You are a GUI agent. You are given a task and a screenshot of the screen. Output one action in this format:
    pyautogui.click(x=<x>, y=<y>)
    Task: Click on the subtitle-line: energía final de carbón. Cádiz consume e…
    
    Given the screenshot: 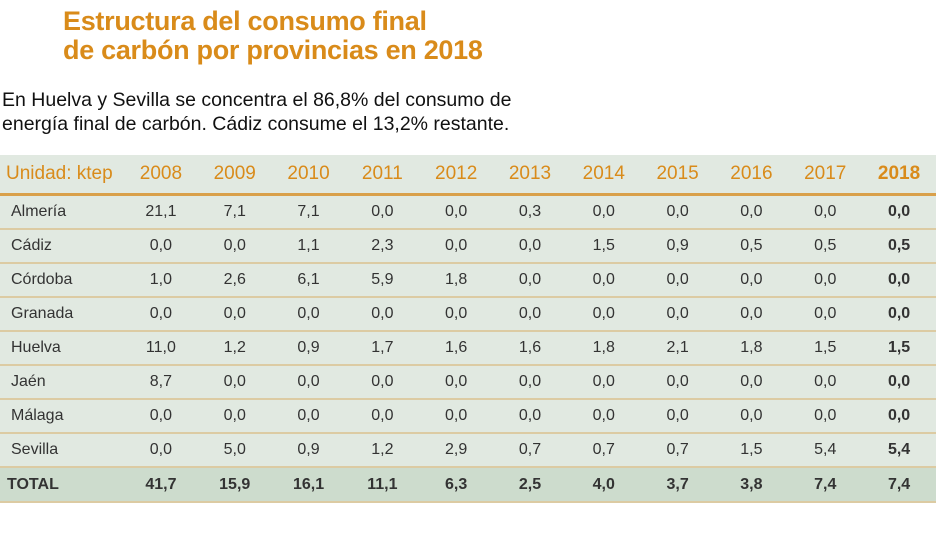 What is the action you would take?
    pyautogui.click(x=256, y=124)
    